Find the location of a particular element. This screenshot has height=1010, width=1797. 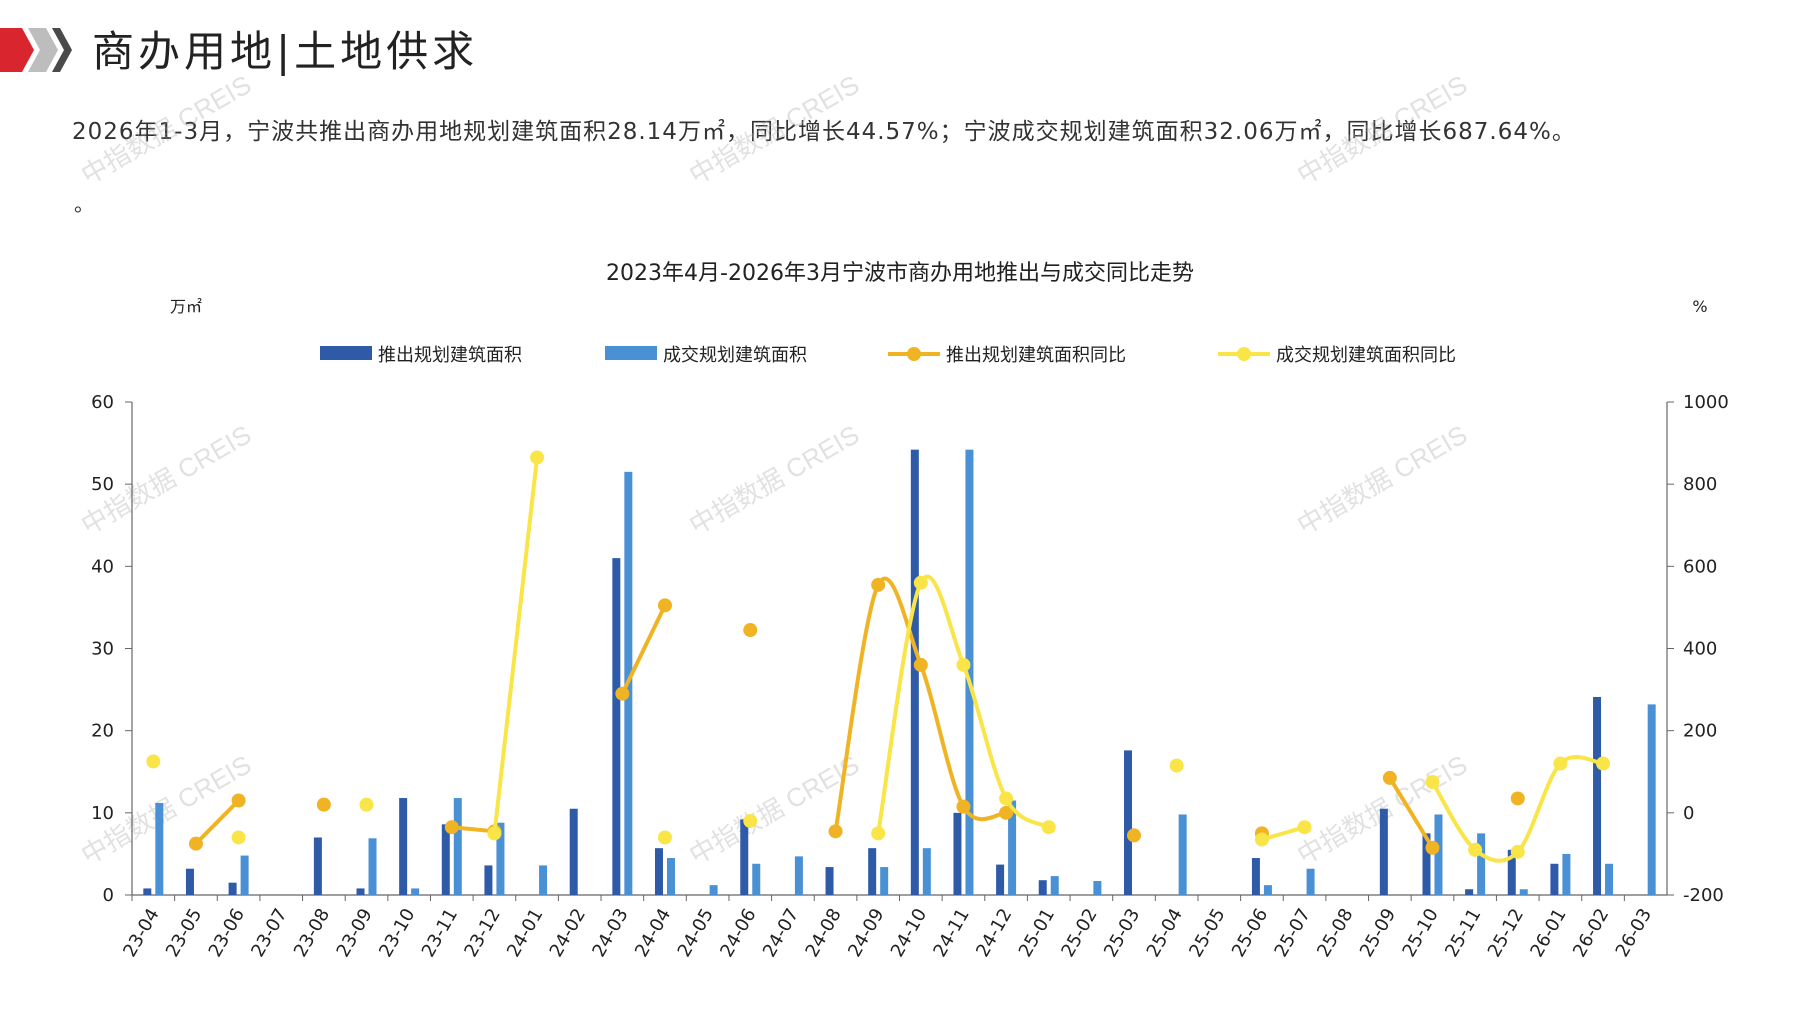

y-left-unit: 万㎡ is located at coordinates (186, 306).